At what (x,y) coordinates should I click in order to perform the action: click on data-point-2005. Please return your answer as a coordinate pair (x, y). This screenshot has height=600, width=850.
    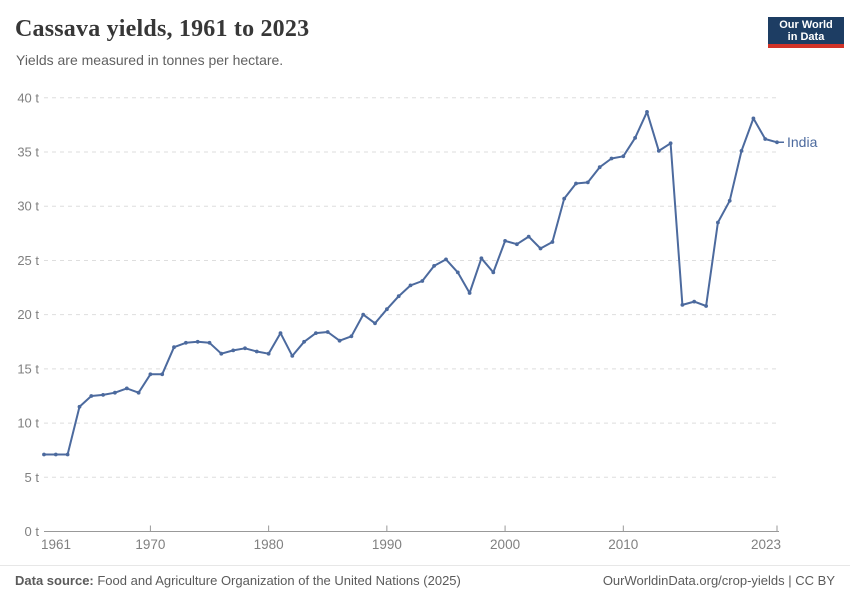
    Looking at the image, I should click on (564, 198).